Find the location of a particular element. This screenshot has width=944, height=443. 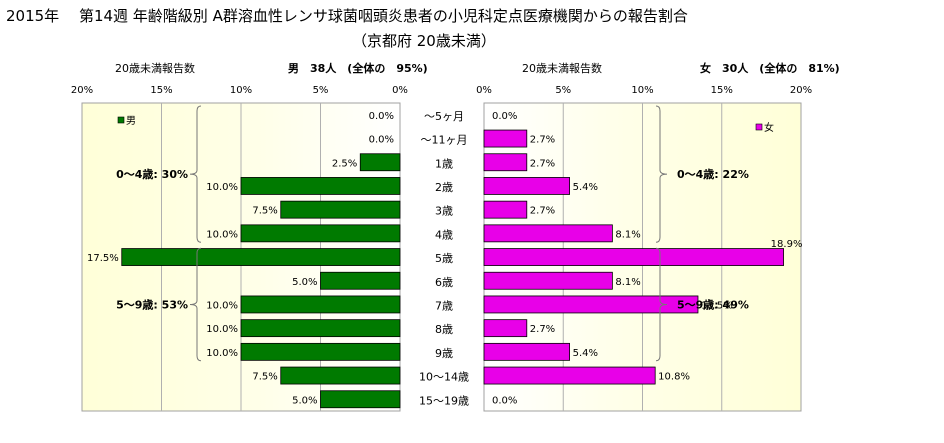

male-group-5-9-label: 5〜9歳: 53% is located at coordinates (152, 304).